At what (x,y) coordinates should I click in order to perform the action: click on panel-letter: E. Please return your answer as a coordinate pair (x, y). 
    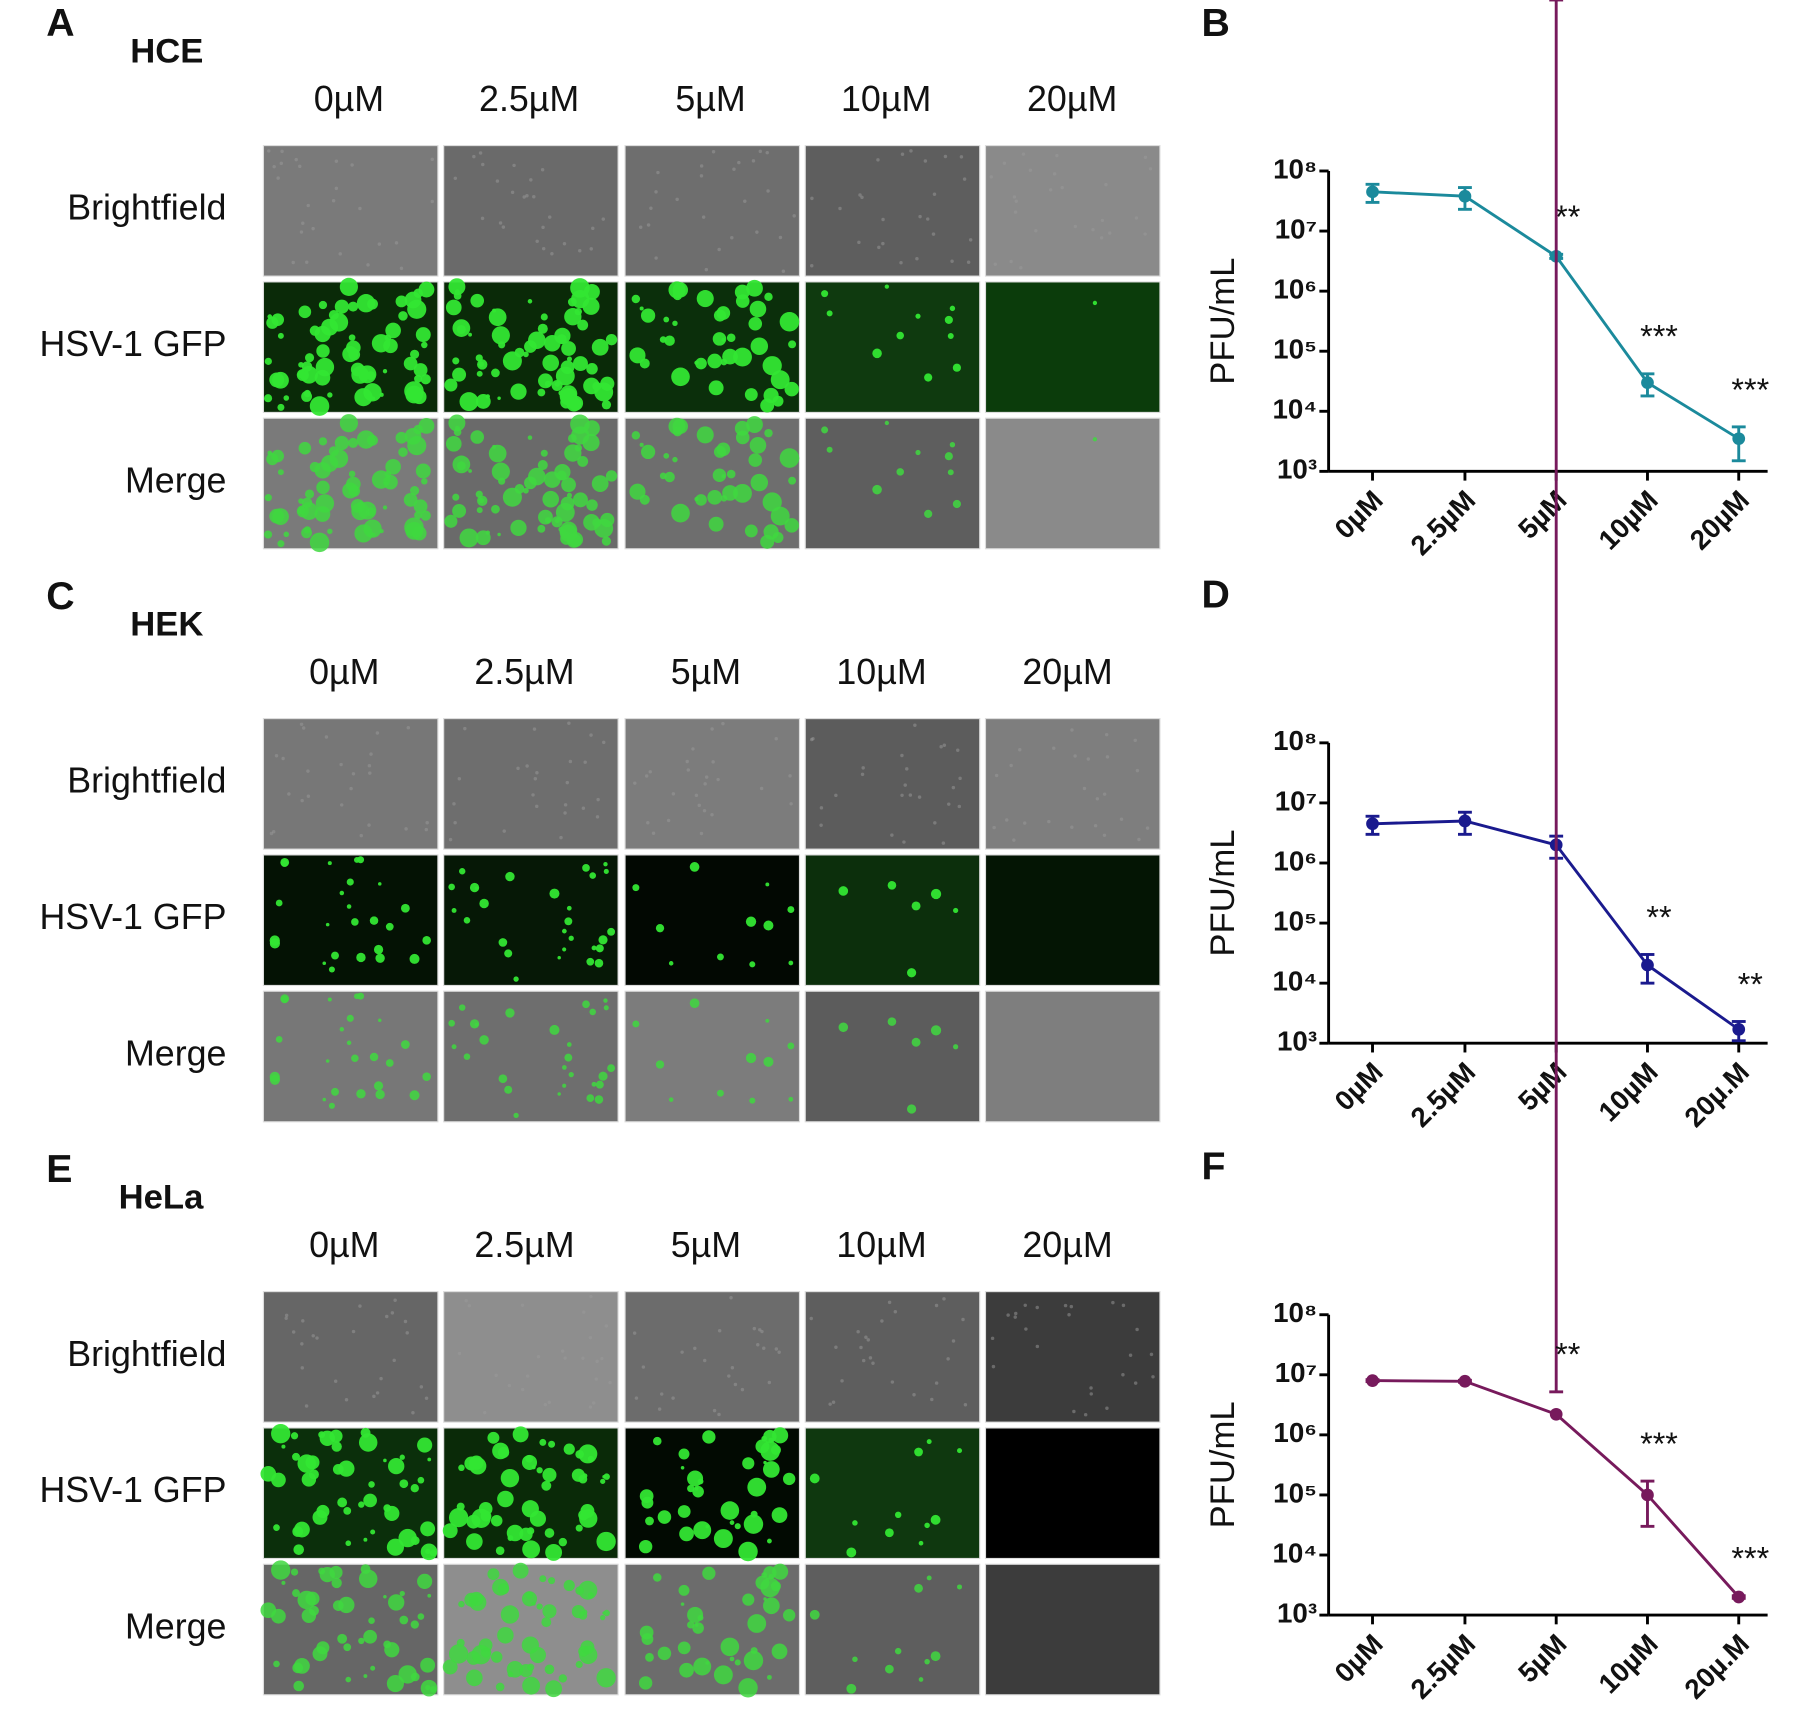
    Looking at the image, I should click on (59, 1169).